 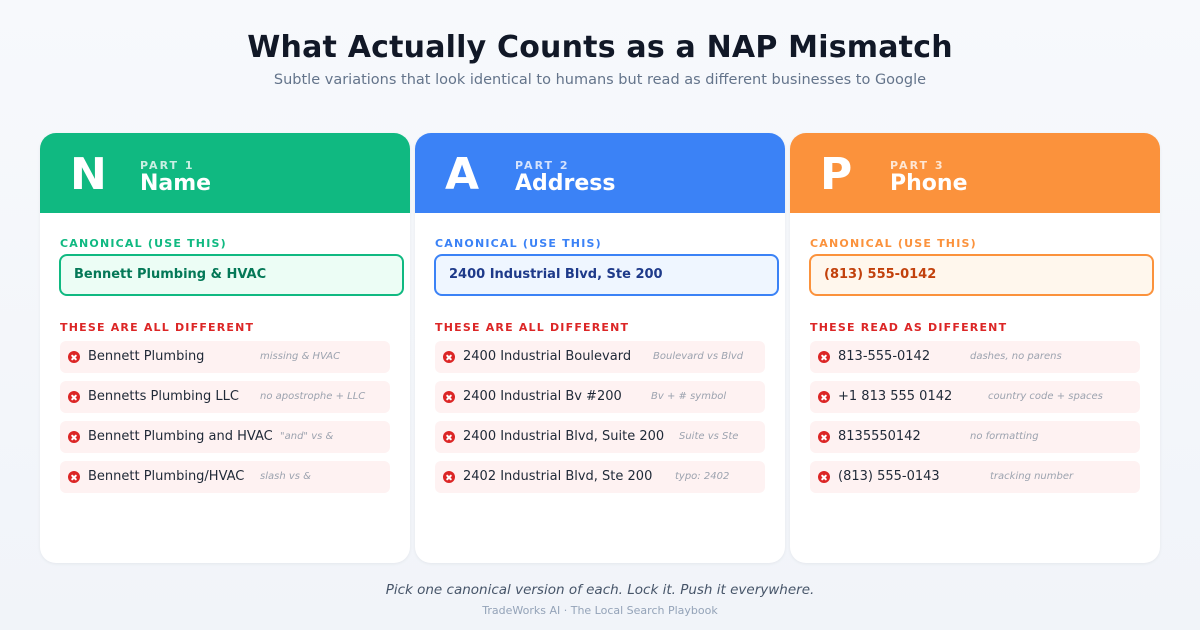 What do you see at coordinates (689, 396) in the screenshot?
I see `mismatch-note: Bv + # symbol` at bounding box center [689, 396].